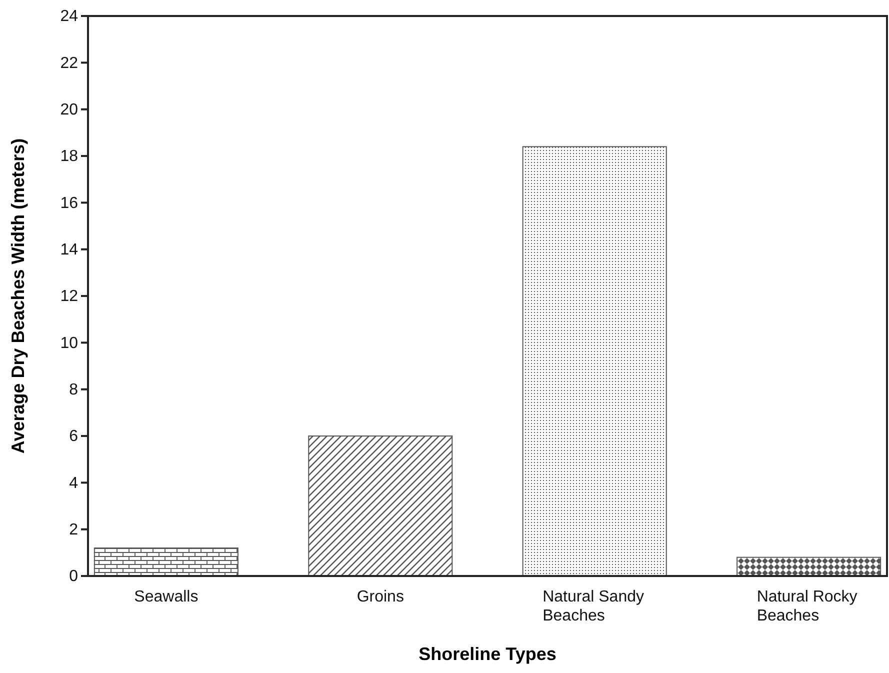 Image resolution: width=889 pixels, height=673 pixels. Describe the element at coordinates (69, 343) in the screenshot. I see `y-tick-label: 10` at that location.